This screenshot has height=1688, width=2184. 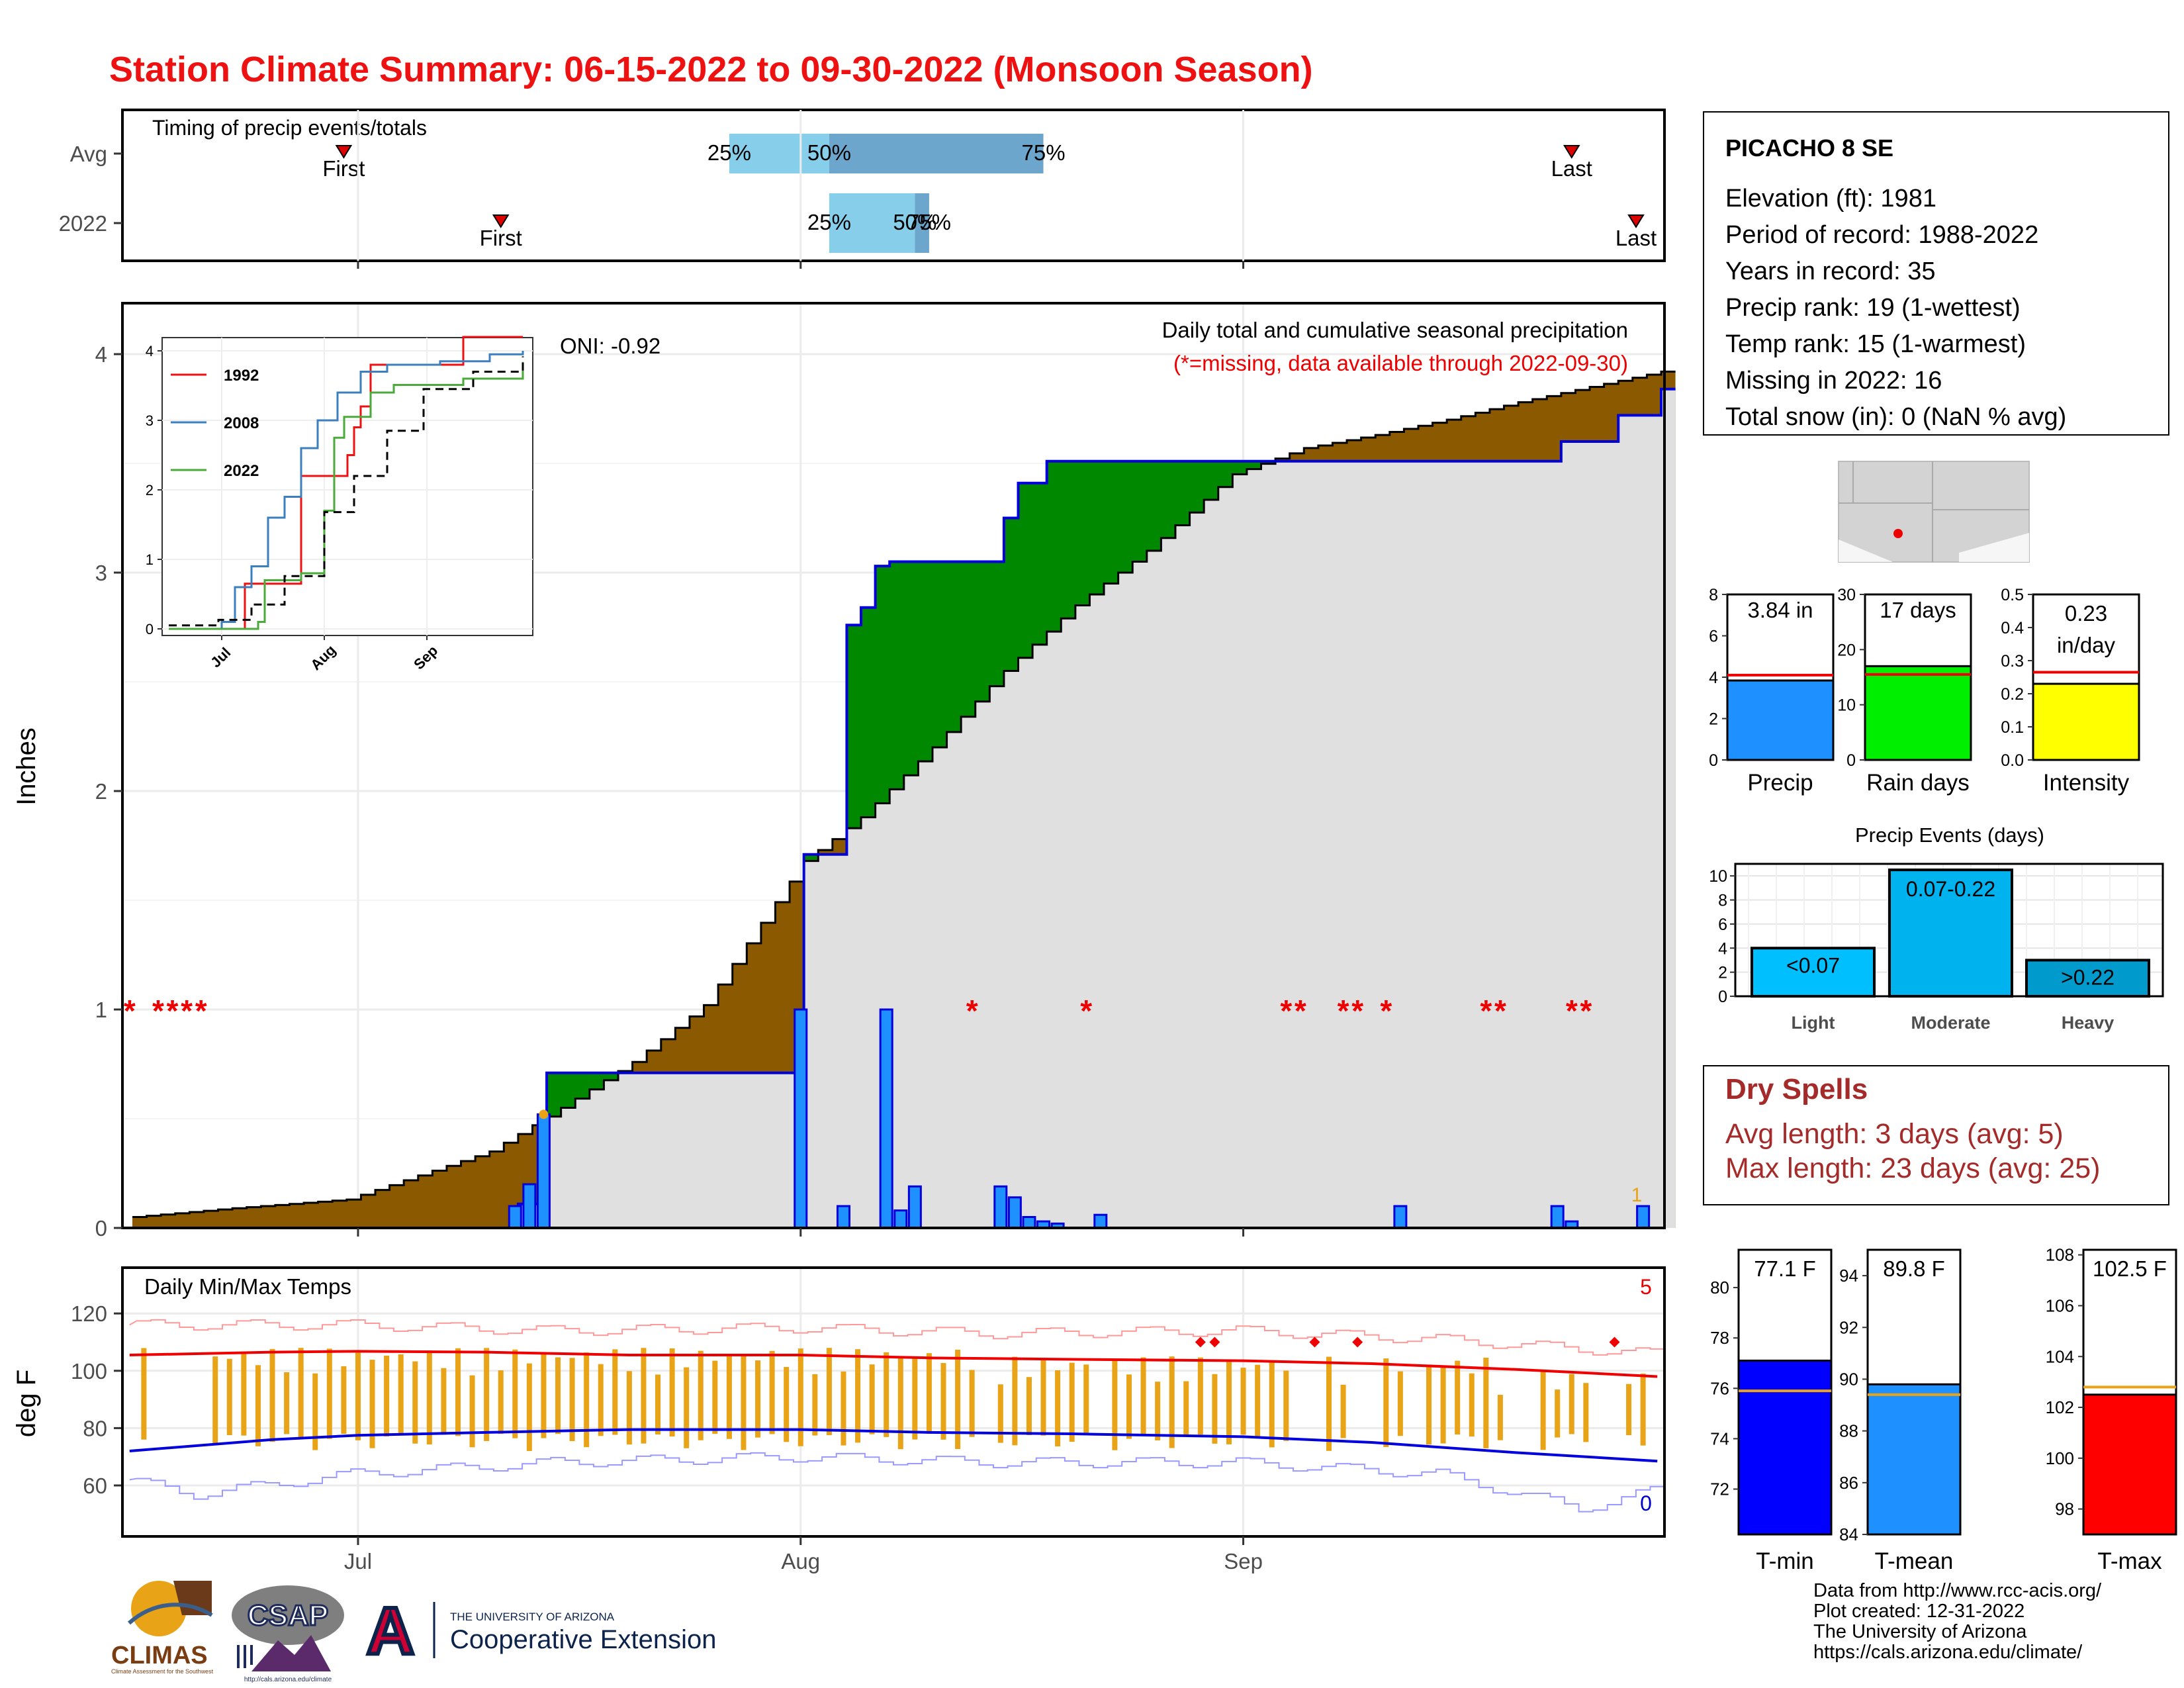 What do you see at coordinates (896, 1482) in the screenshot?
I see `record-min-line` at bounding box center [896, 1482].